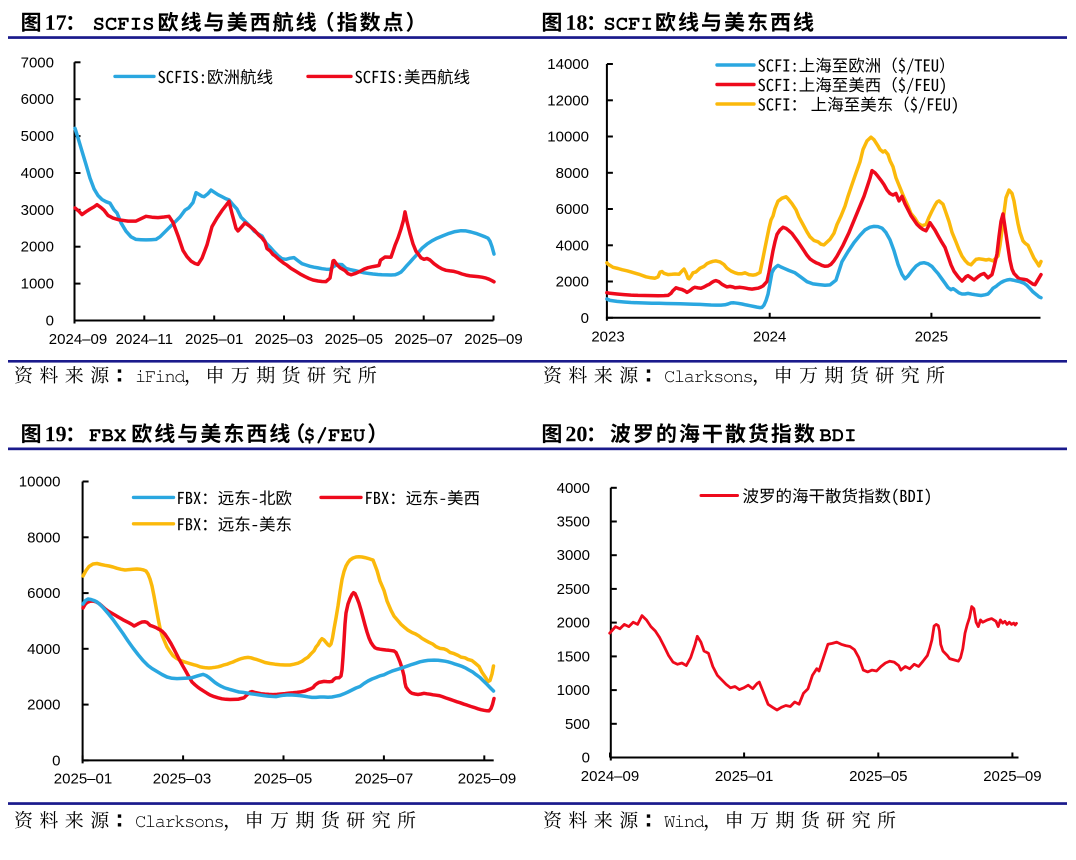 This screenshot has height=860, width=1076. I want to click on svg-text: 1500, so click(573, 656).